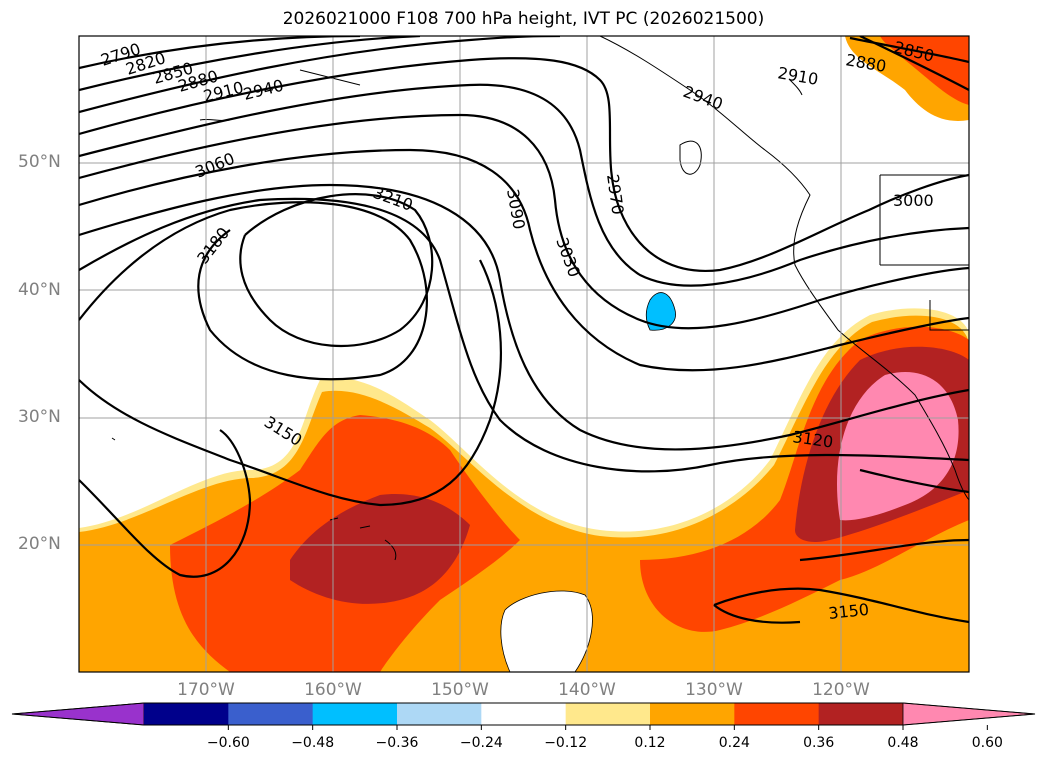  Describe the element at coordinates (924, 70) in the screenshot. I see `ivt-northeast-core` at that location.